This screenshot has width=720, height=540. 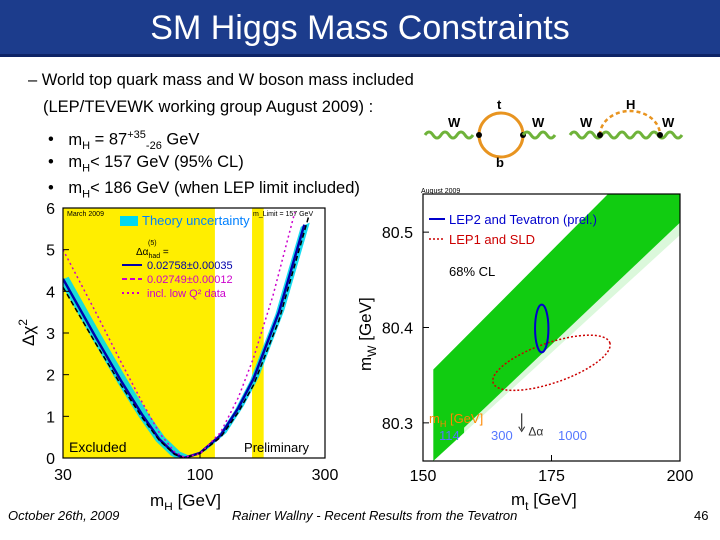 I want to click on legend-alpha-sub: had, so click(x=154, y=256).